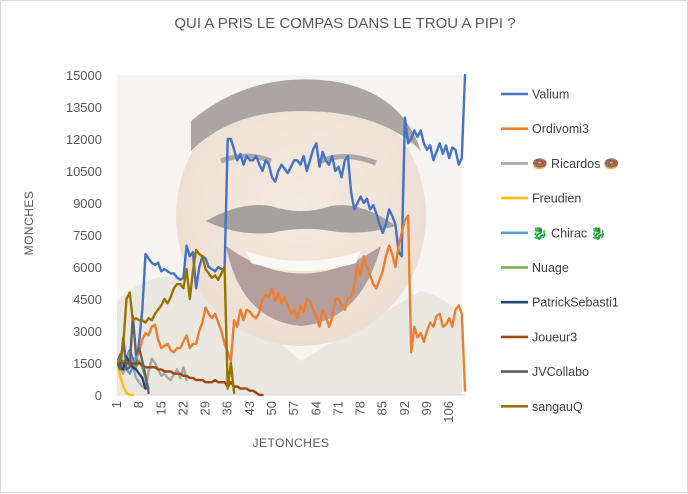 This screenshot has height=494, width=688. What do you see at coordinates (29, 223) in the screenshot?
I see `y-axis-title: MONCHES` at bounding box center [29, 223].